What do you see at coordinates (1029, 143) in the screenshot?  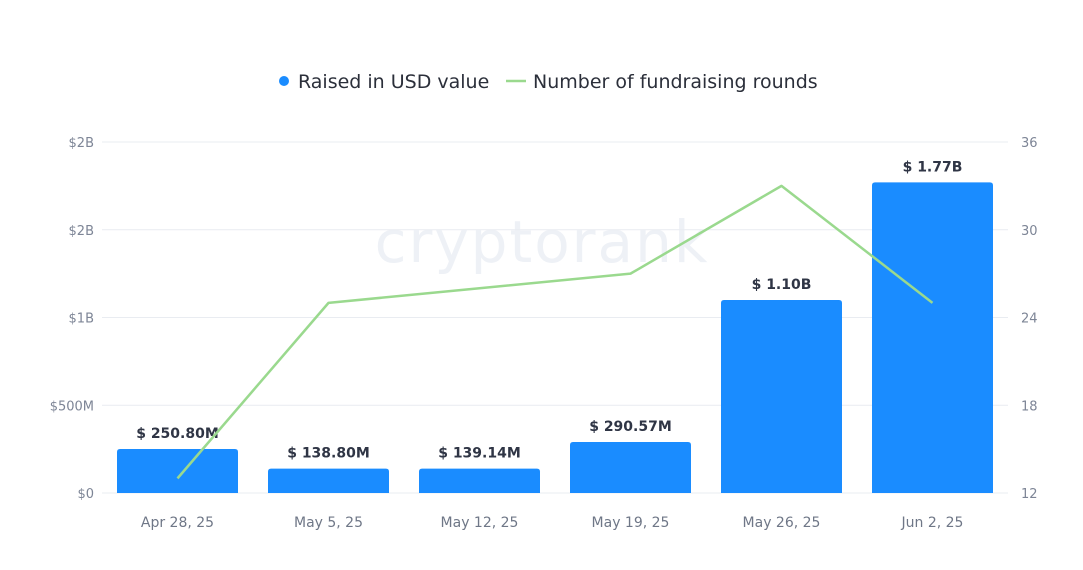 I see `y-right-tick-label: 36` at bounding box center [1029, 143].